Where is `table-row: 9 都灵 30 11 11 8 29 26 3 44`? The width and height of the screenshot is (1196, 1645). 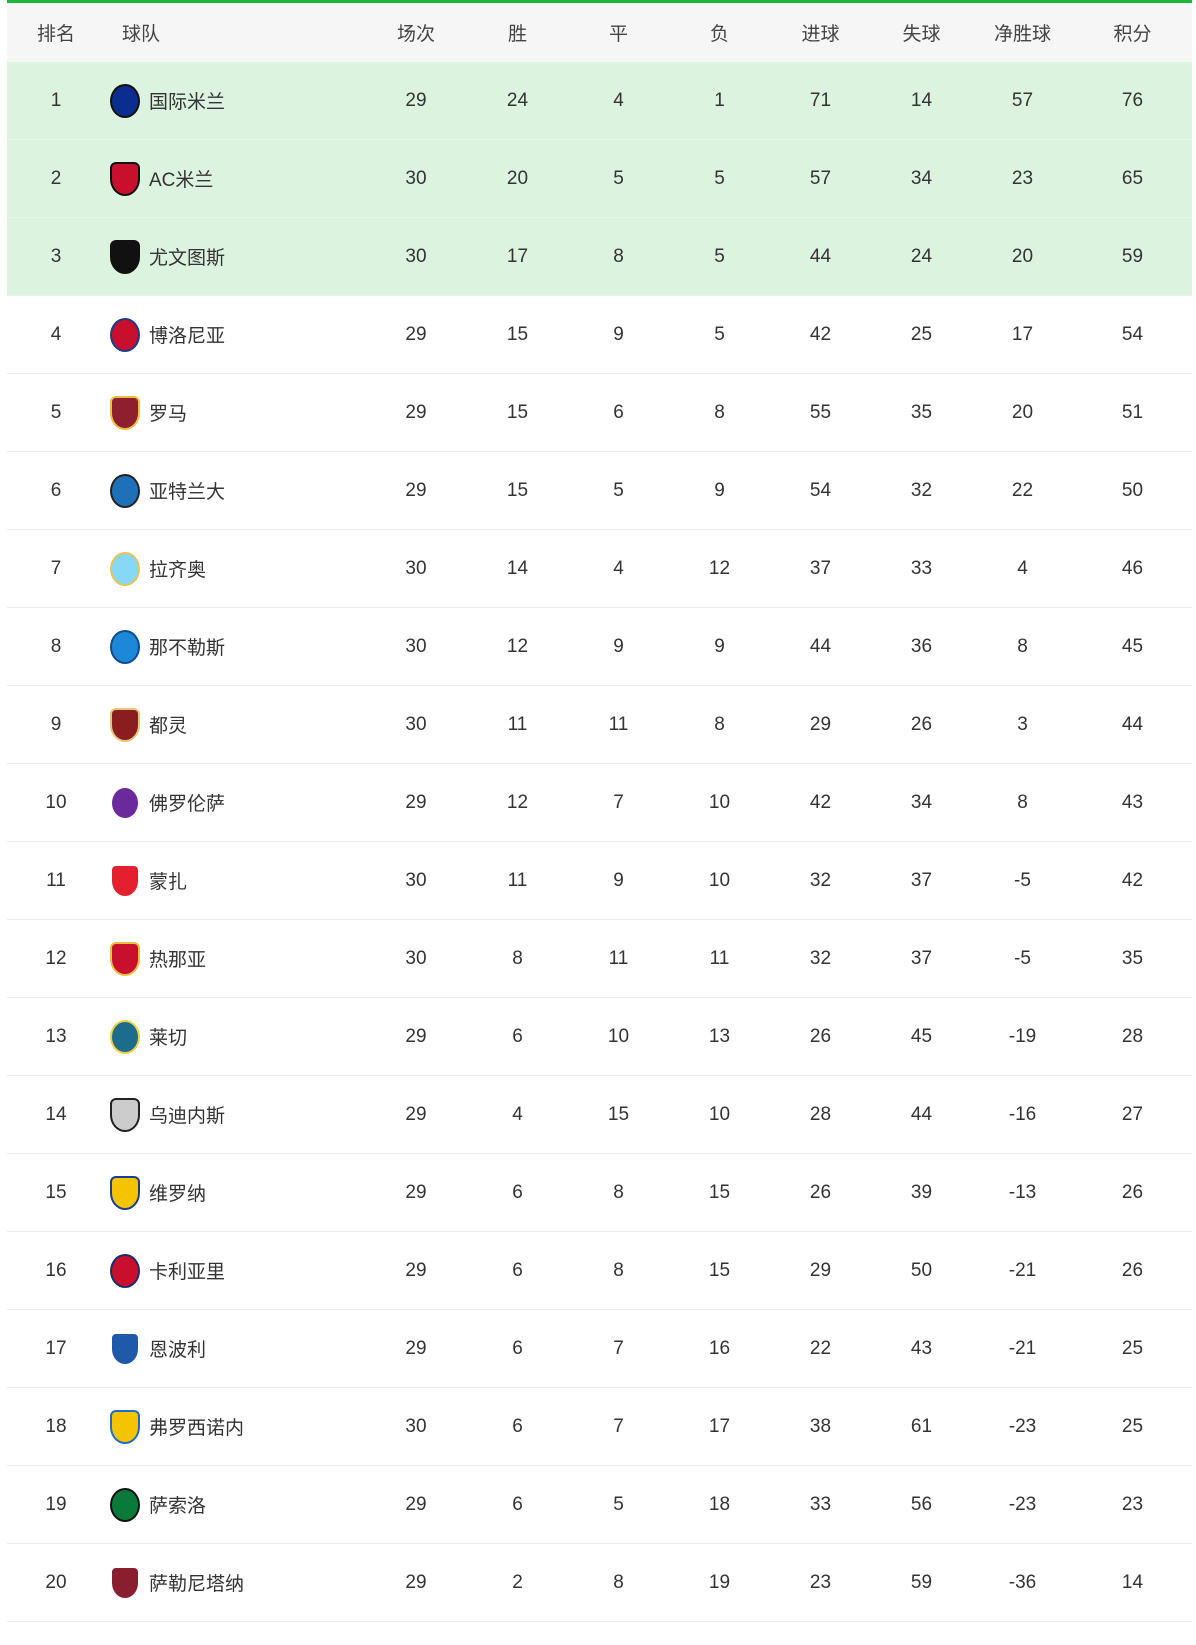 table-row: 9 都灵 30 11 11 8 29 26 3 44 is located at coordinates (599, 724).